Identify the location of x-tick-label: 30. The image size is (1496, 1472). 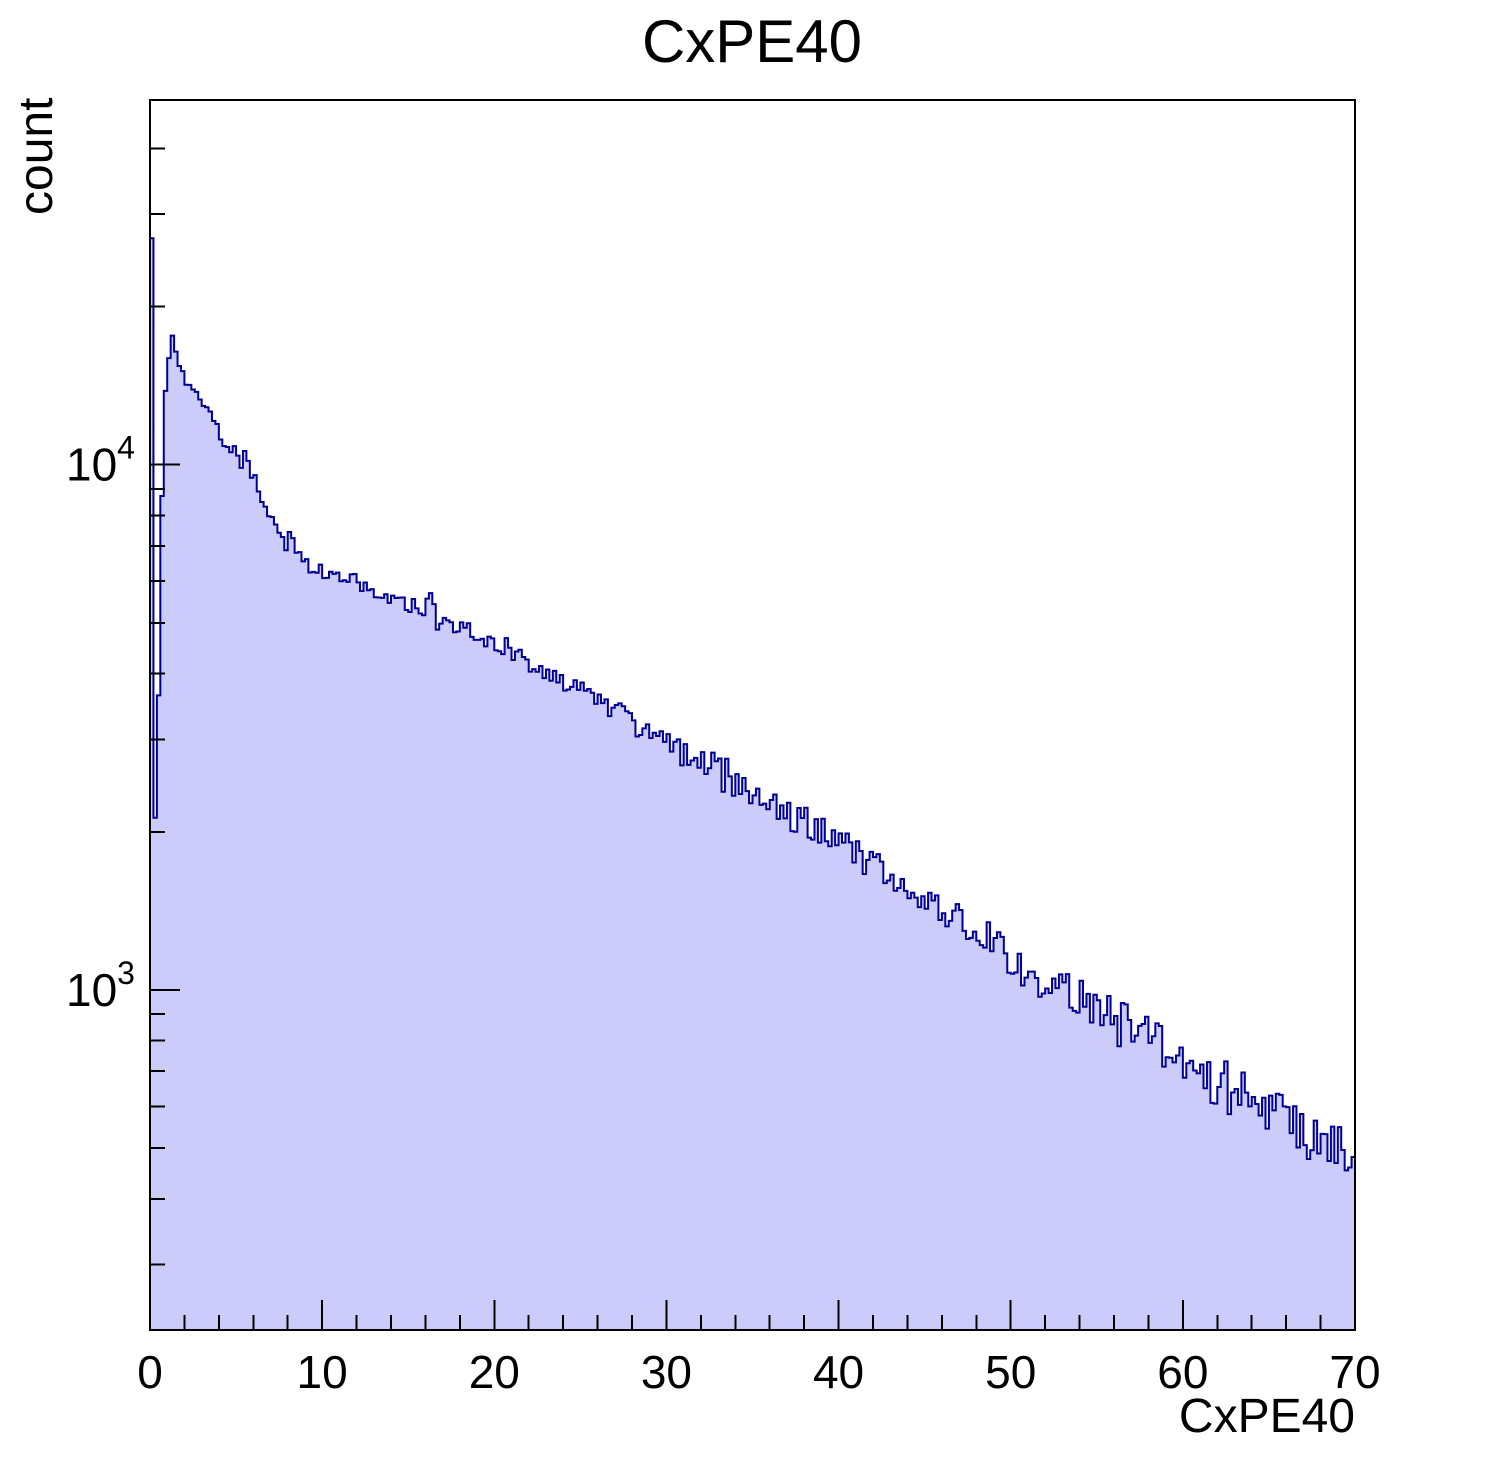
(666, 1372).